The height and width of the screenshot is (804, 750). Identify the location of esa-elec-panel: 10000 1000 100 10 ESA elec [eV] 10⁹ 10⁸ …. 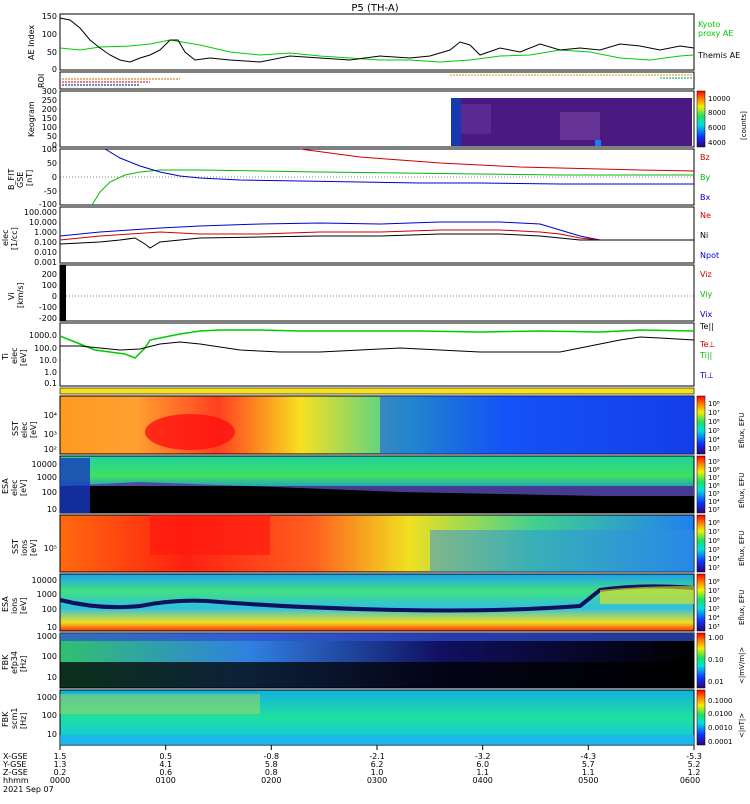
(373, 484).